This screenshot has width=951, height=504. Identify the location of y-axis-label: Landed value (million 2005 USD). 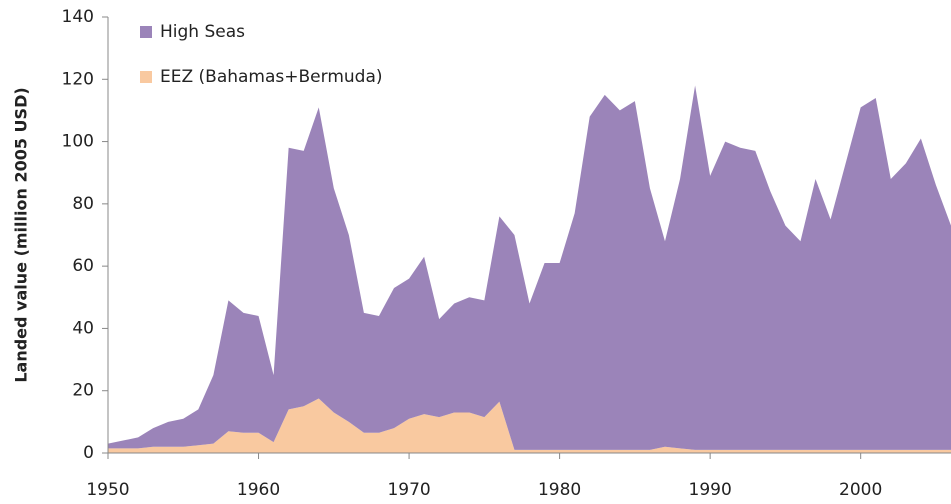
(21, 234).